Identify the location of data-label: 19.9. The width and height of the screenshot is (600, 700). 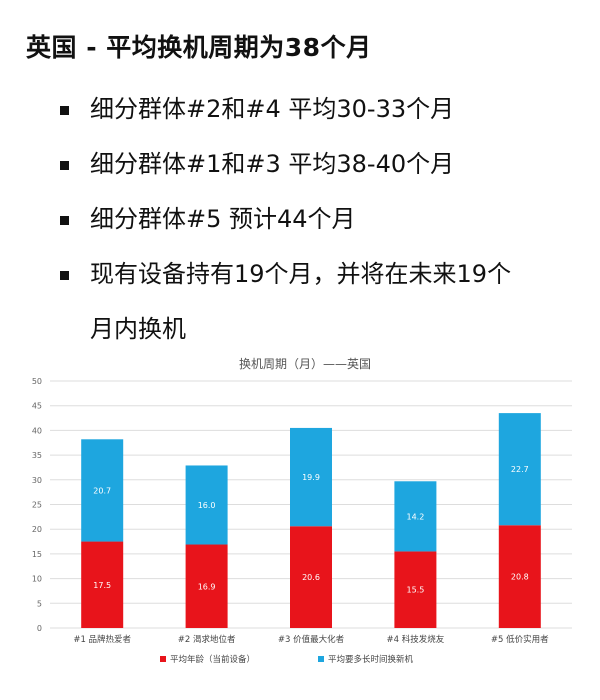
(311, 477).